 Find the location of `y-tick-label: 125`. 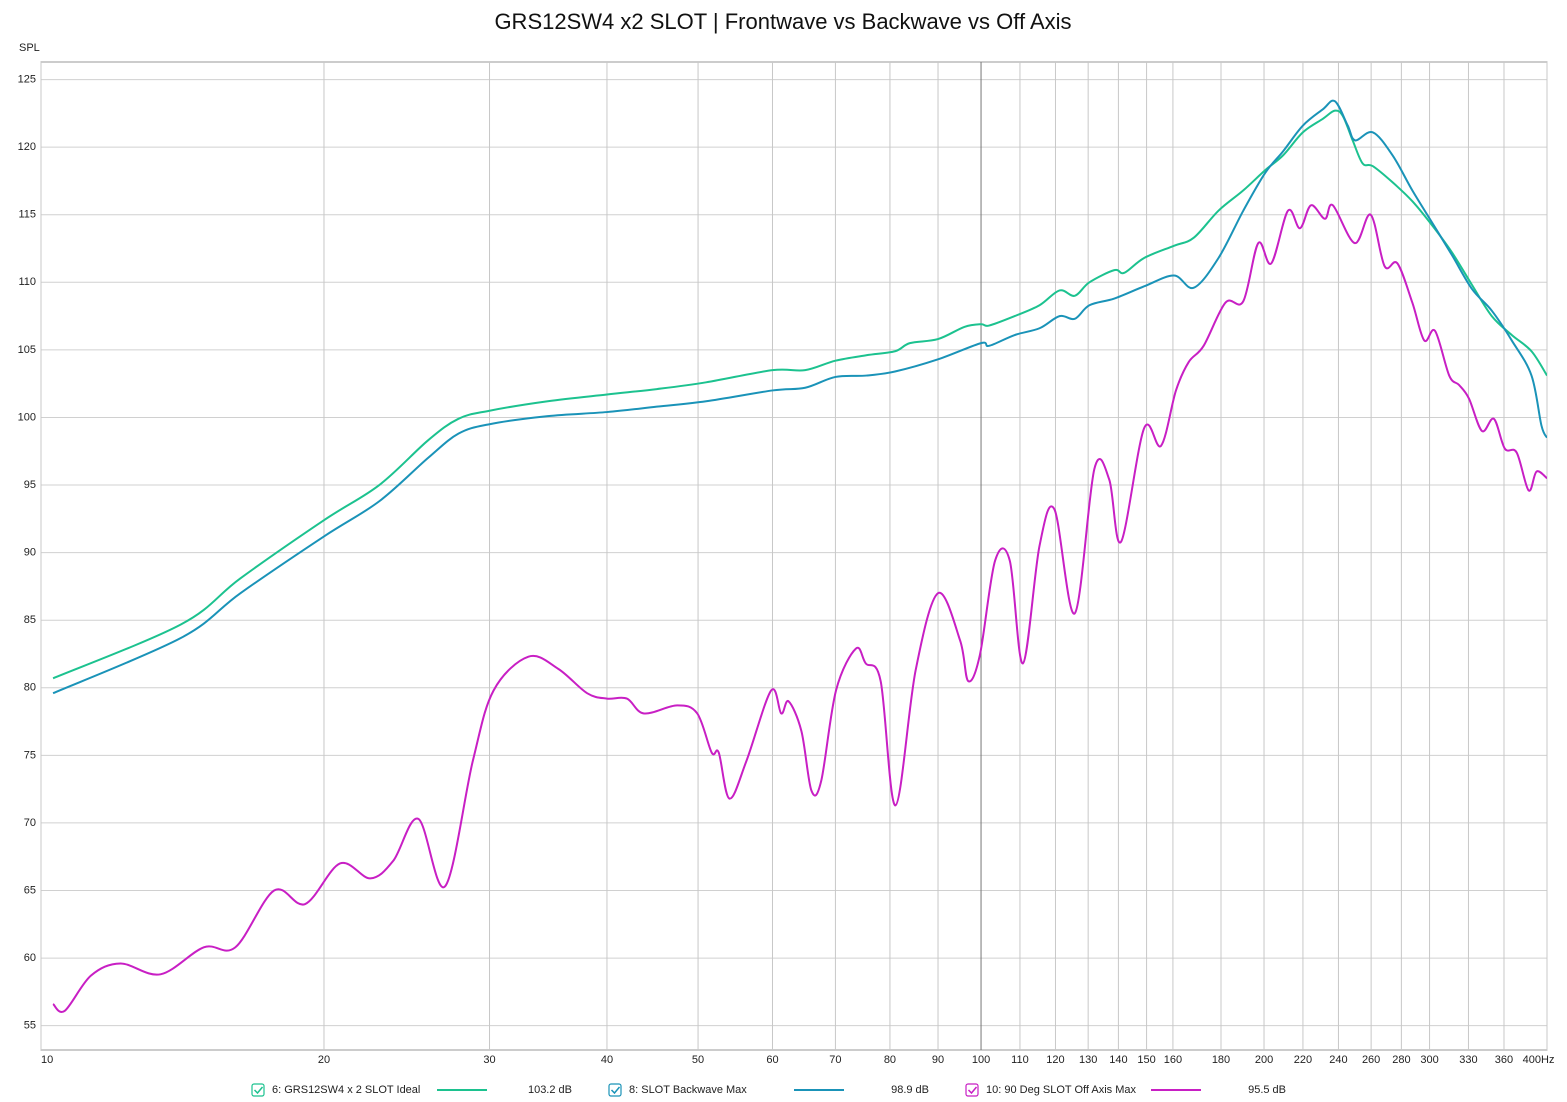

y-tick-label: 125 is located at coordinates (27, 79).